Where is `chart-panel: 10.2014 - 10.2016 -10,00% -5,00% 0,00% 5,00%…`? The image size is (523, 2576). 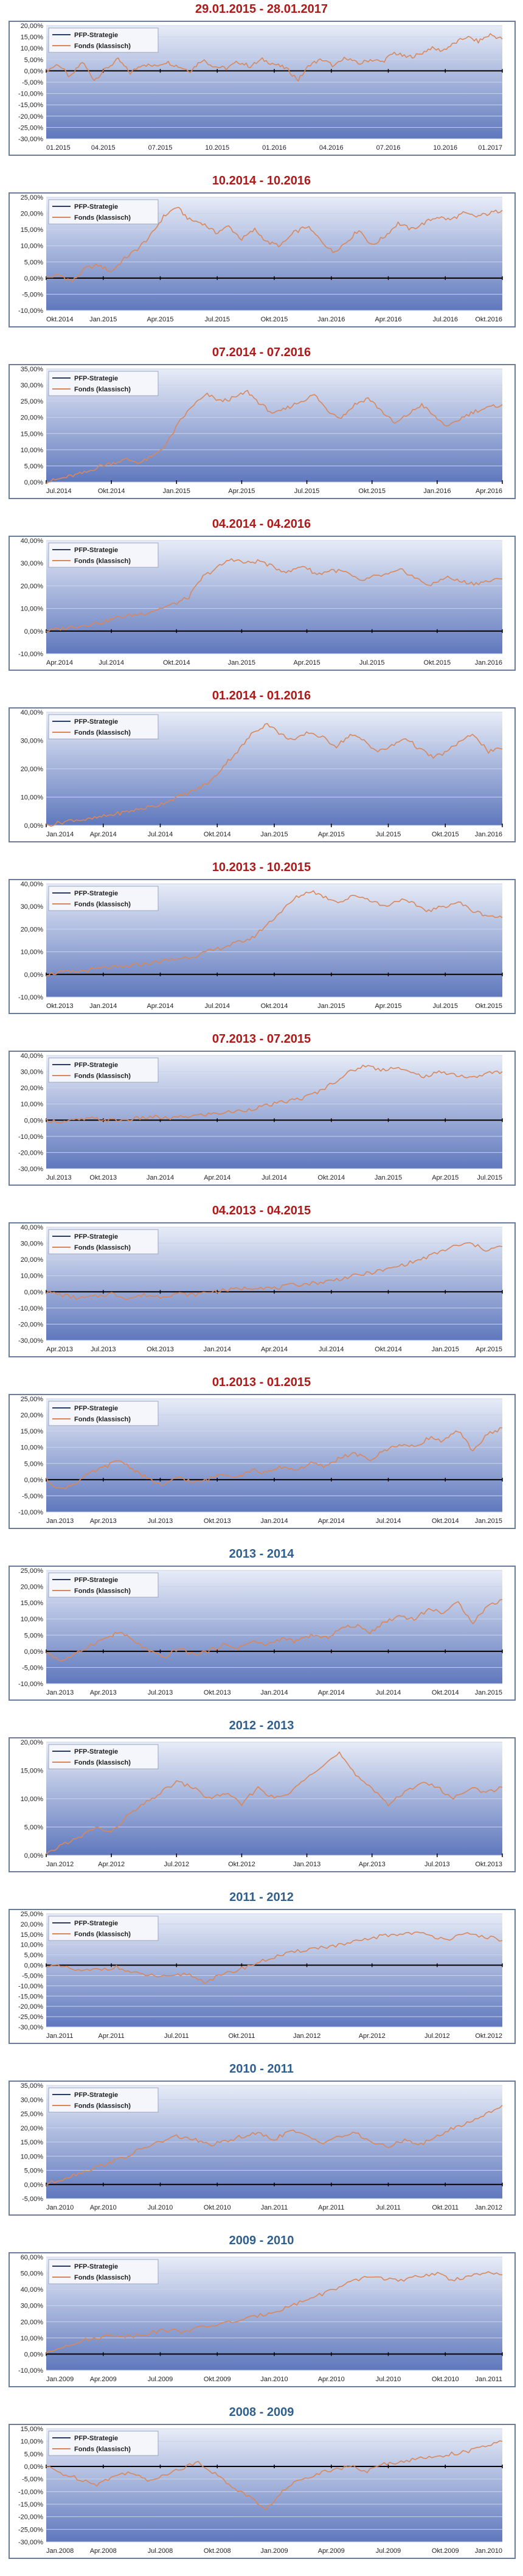 chart-panel: 10.2014 - 10.2016 -10,00% -5,00% 0,00% 5,00%… is located at coordinates (261, 257).